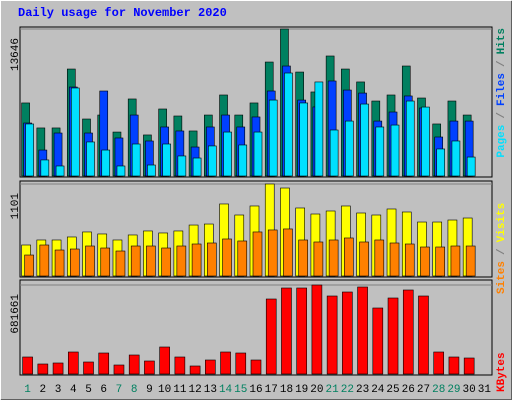 This screenshot has height=400, width=512. Describe the element at coordinates (43, 390) in the screenshot. I see `x-tick-label: 2` at that location.